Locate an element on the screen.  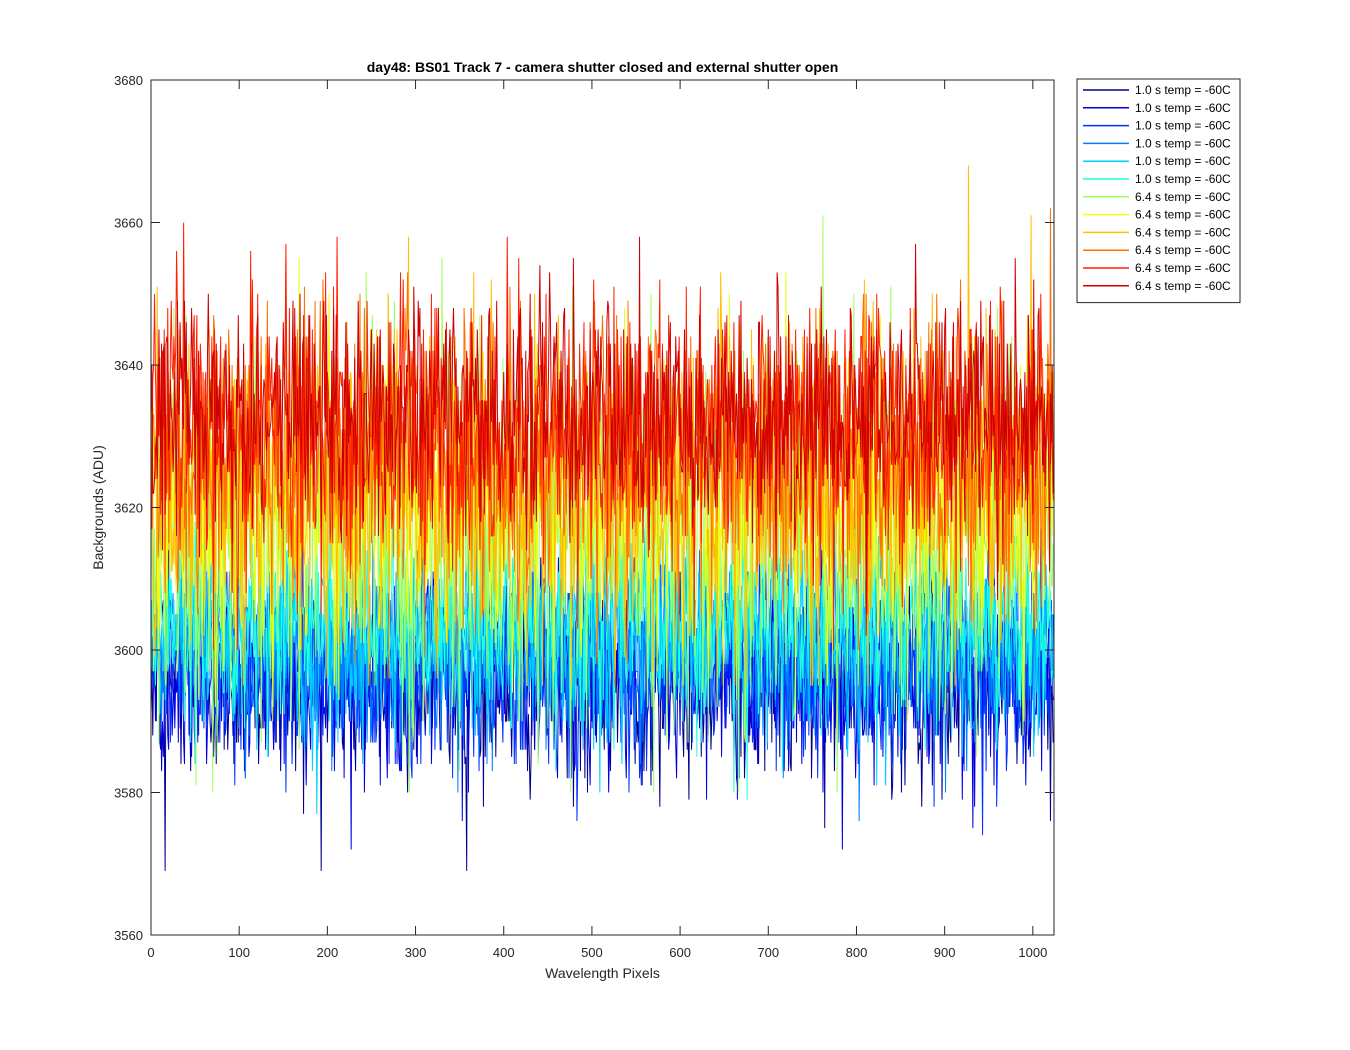
x-axis-label: Wavelength Pixels is located at coordinates (602, 973).